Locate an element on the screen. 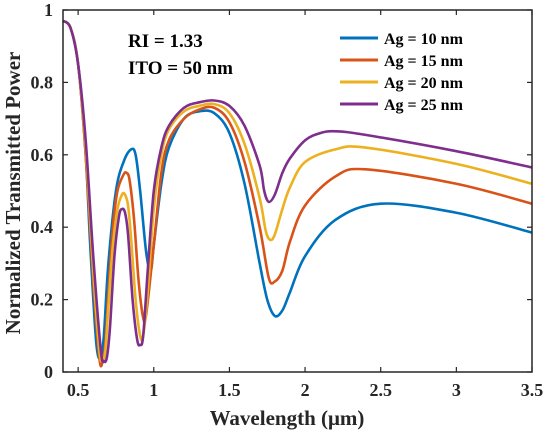 This screenshot has width=550, height=440. legend-label: Ag = 10 nm is located at coordinates (424, 39).